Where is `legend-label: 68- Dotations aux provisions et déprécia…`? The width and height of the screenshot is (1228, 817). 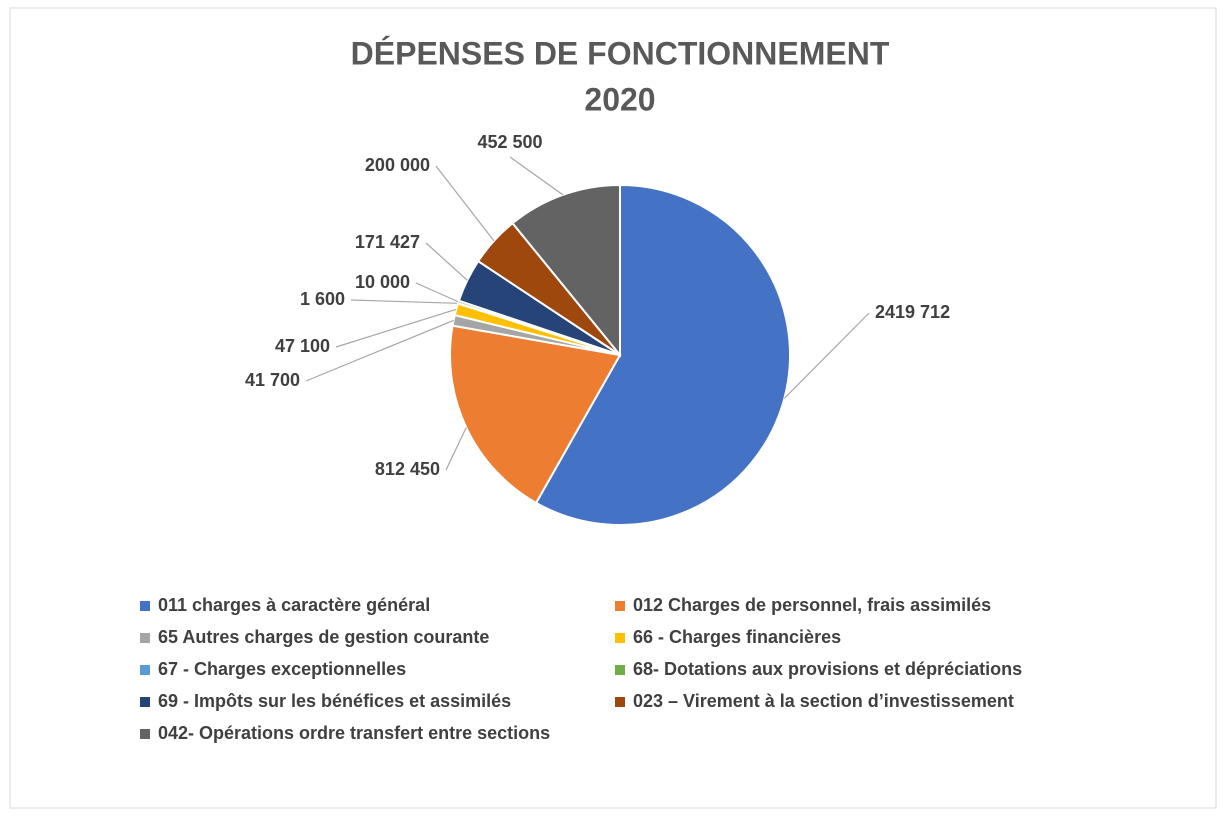
legend-label: 68- Dotations aux provisions et déprécia… is located at coordinates (827, 669).